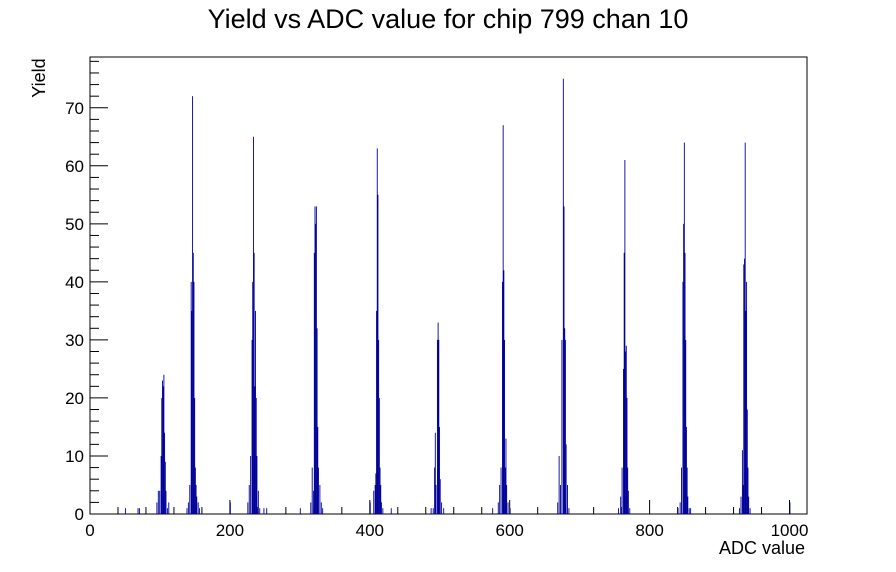 This screenshot has height=572, width=896. What do you see at coordinates (230, 530) in the screenshot?
I see `x-tick-label: 200` at bounding box center [230, 530].